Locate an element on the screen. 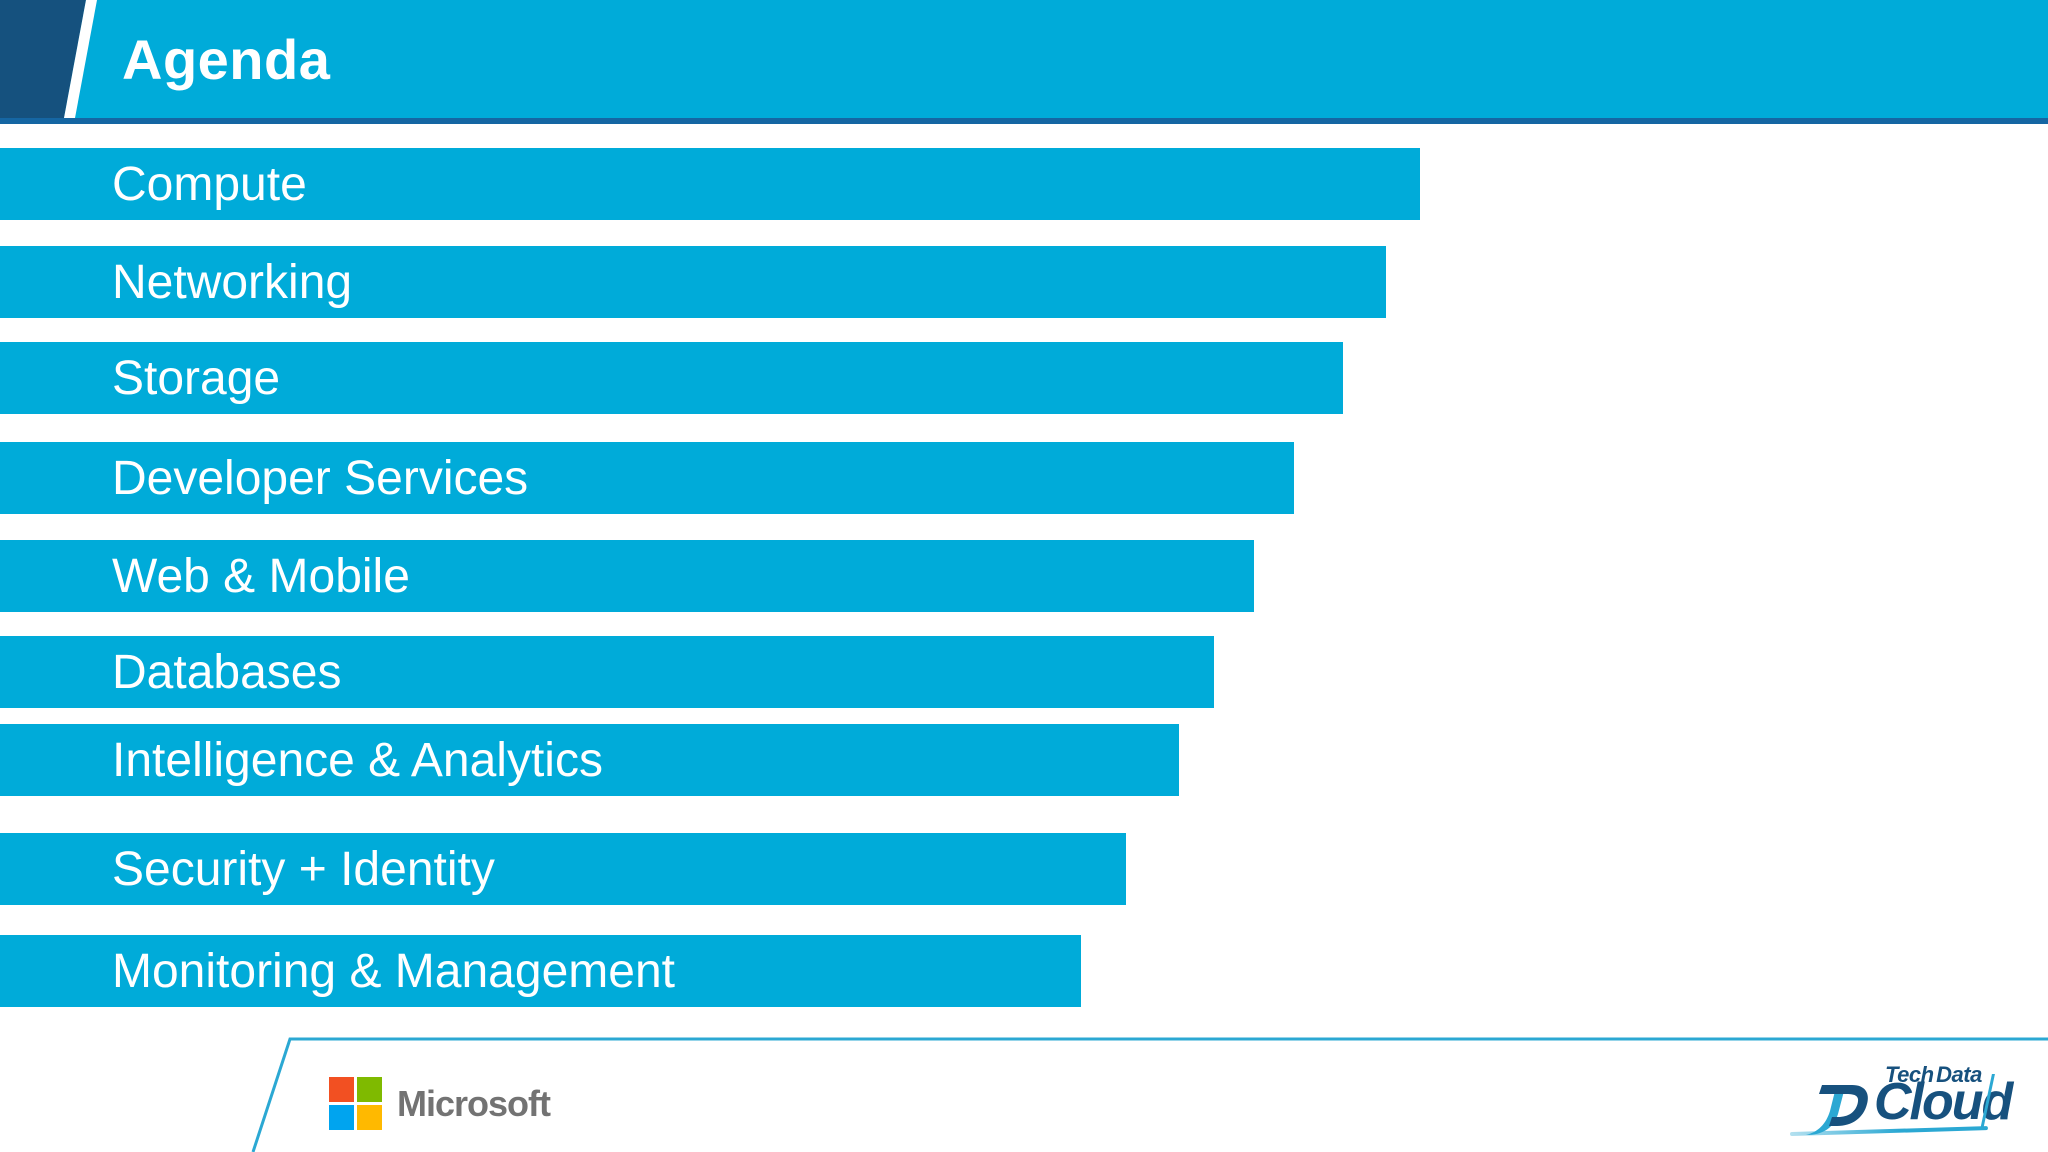 The width and height of the screenshot is (2048, 1152). agenda-bar-label: Storage is located at coordinates (196, 378).